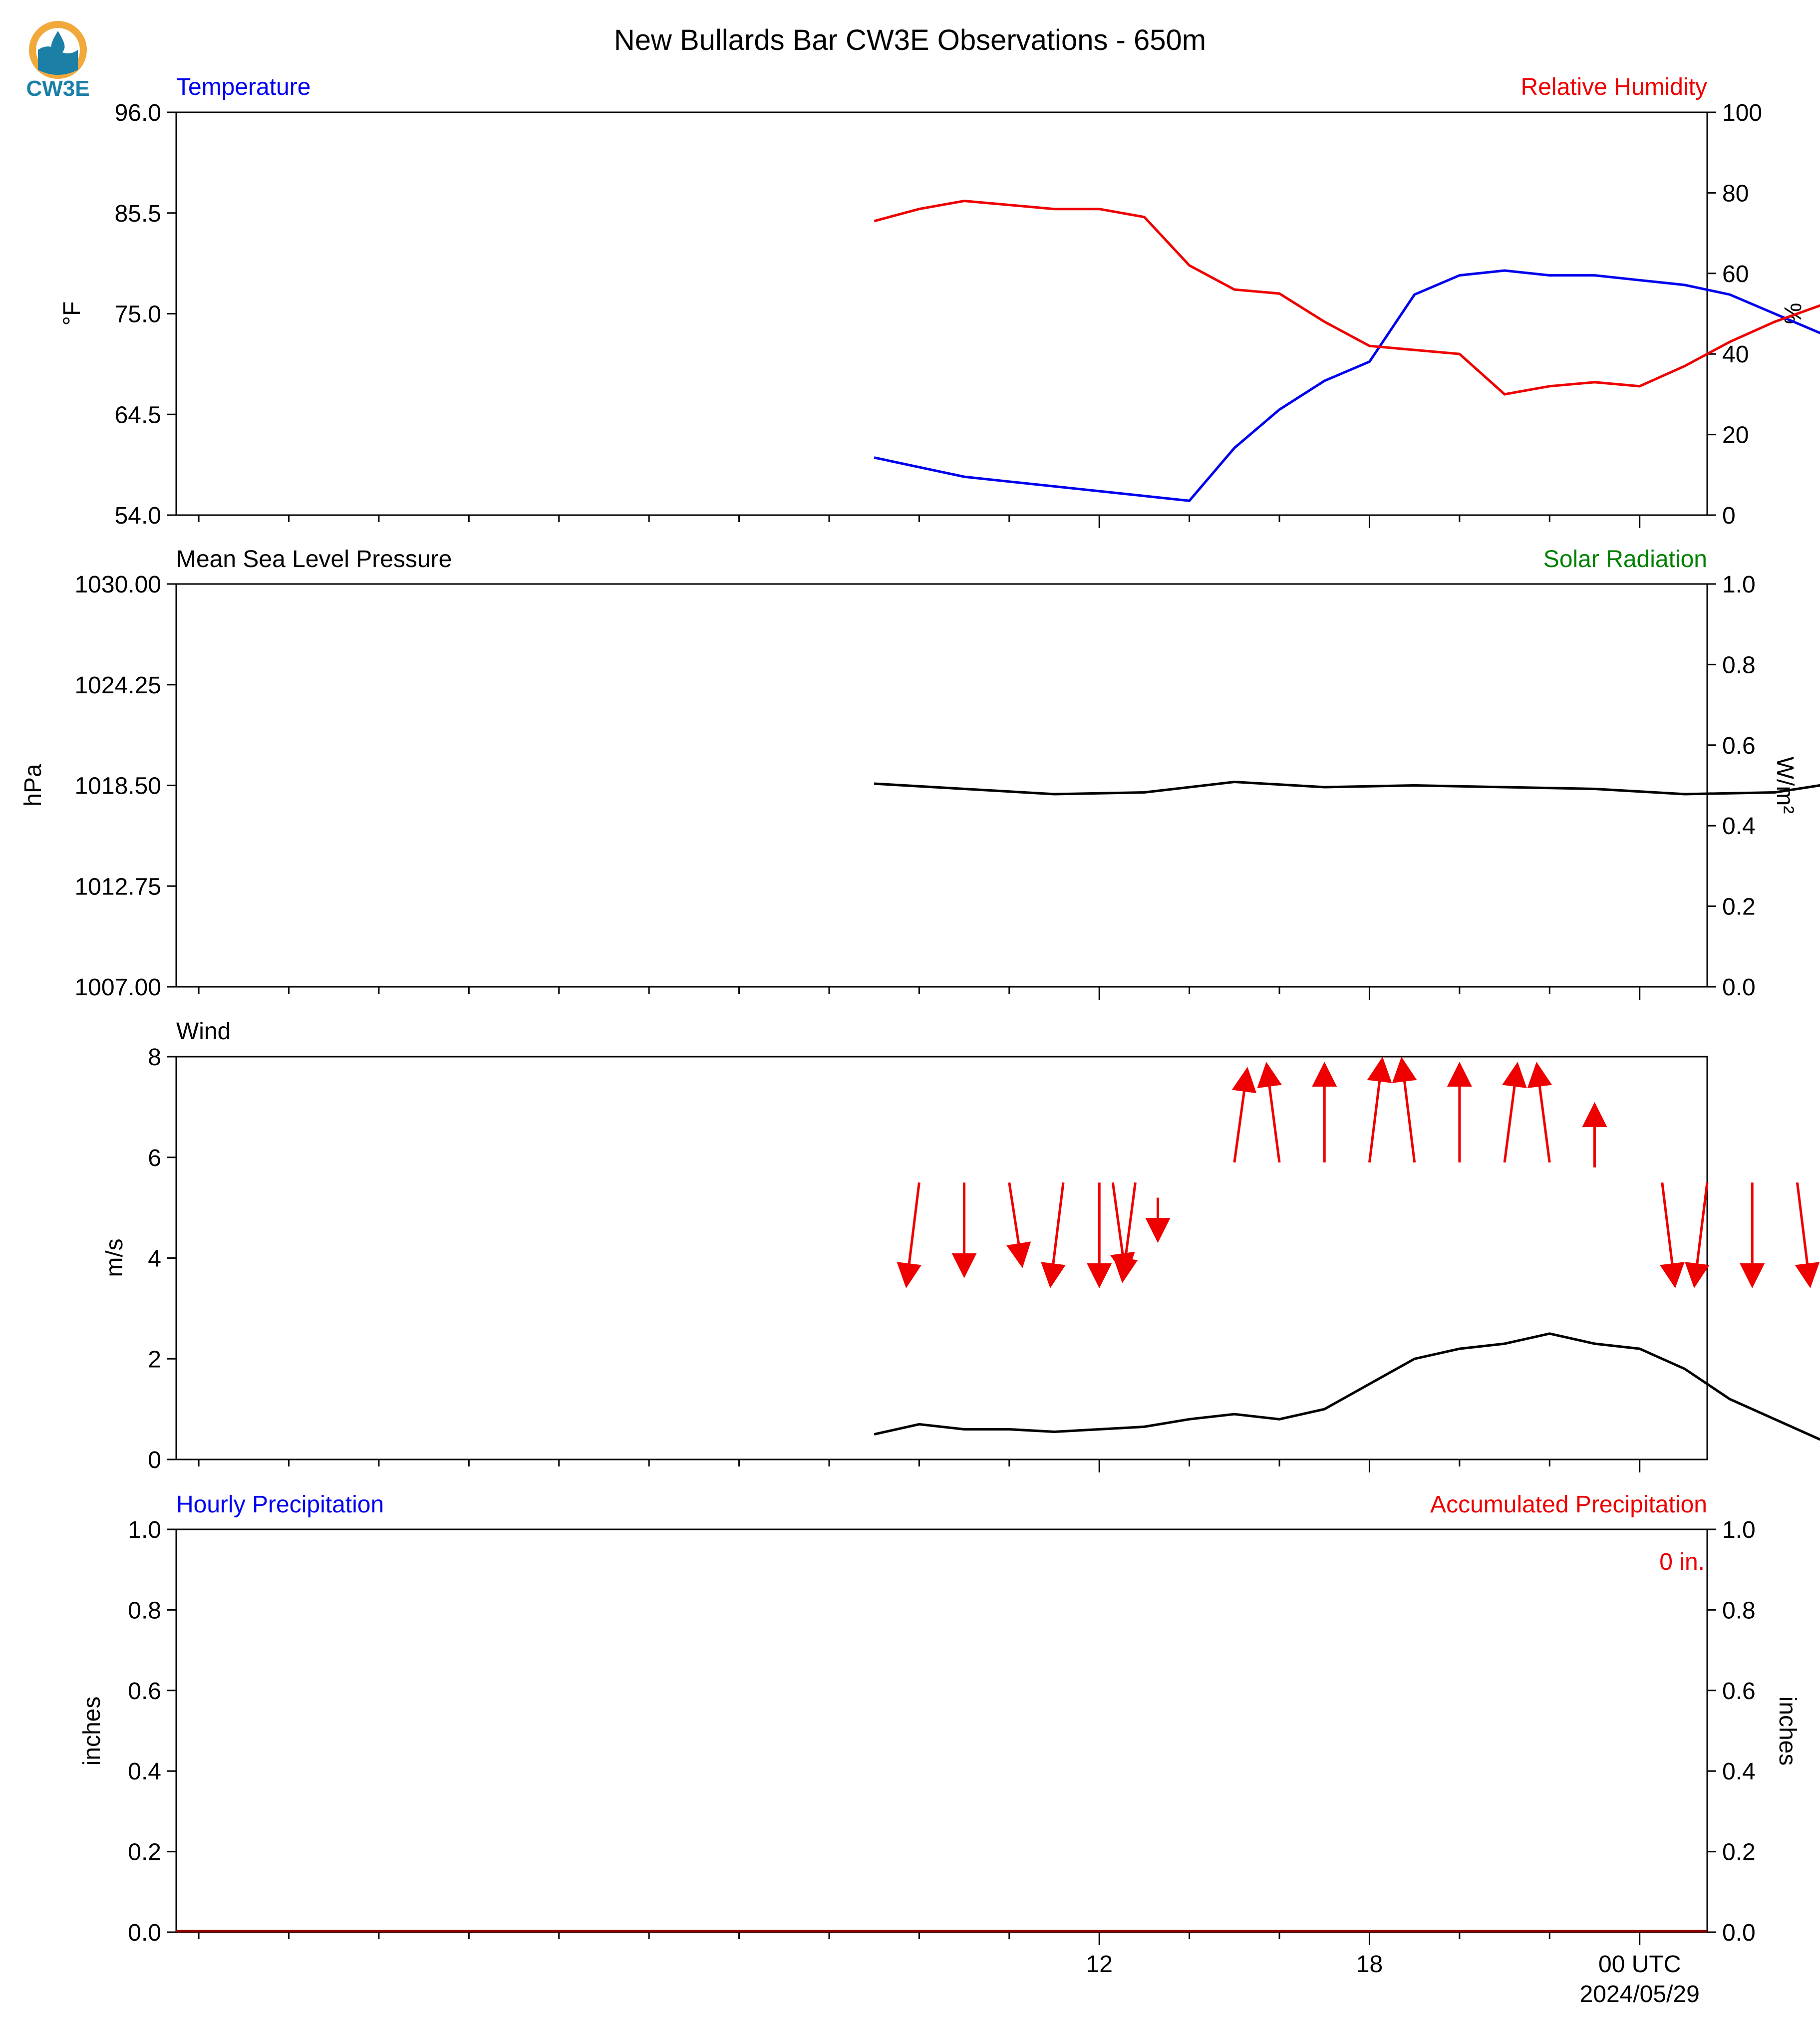 This screenshot has width=1820, height=2028. I want to click on panel1-ylabel-left: °F, so click(72, 313).